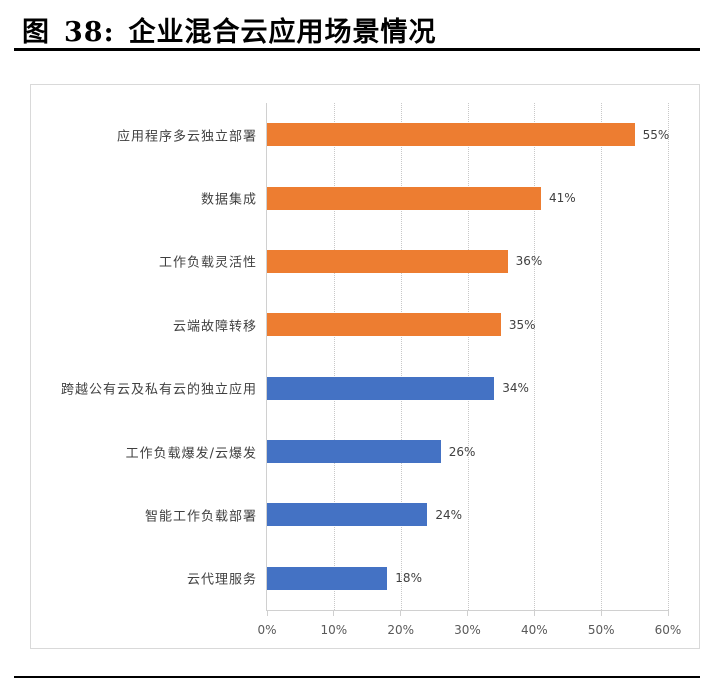 The width and height of the screenshot is (717, 679). Describe the element at coordinates (656, 134) in the screenshot. I see `value-label: 55%` at that location.